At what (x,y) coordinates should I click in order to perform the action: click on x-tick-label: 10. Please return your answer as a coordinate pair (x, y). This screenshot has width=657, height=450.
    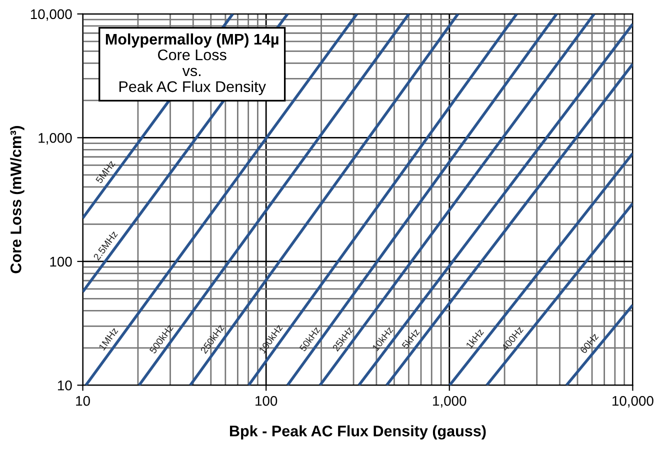
    Looking at the image, I should click on (83, 401).